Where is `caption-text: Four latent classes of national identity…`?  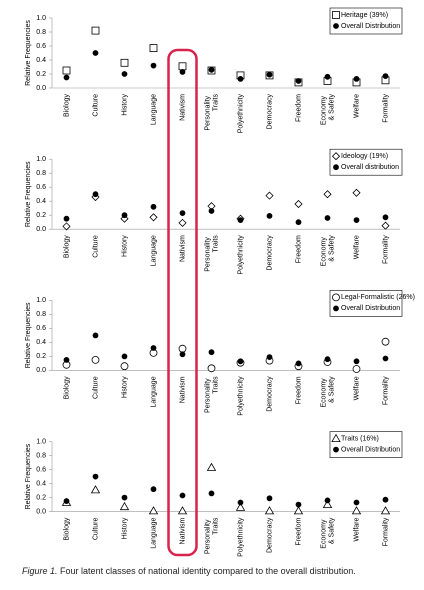 caption-text: Four latent classes of national identity… is located at coordinates (208, 571).